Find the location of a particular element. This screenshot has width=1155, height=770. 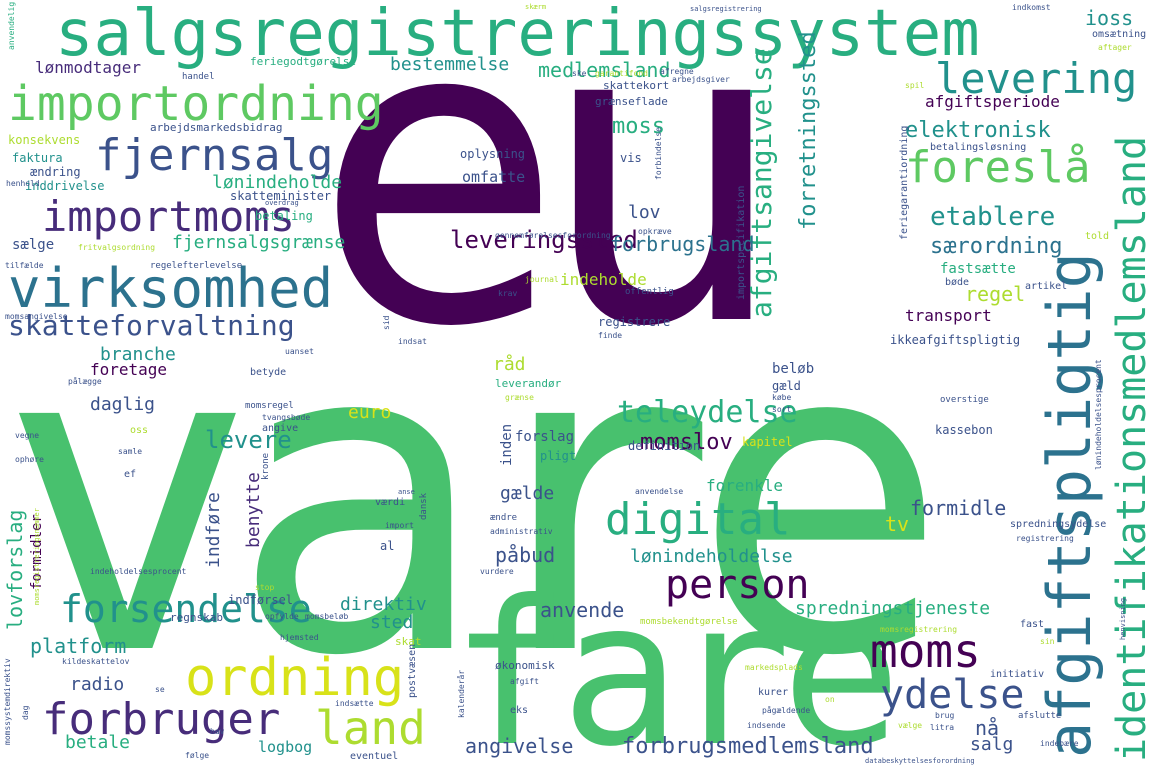

word-fastsaette: fastsætte is located at coordinates (978, 269).